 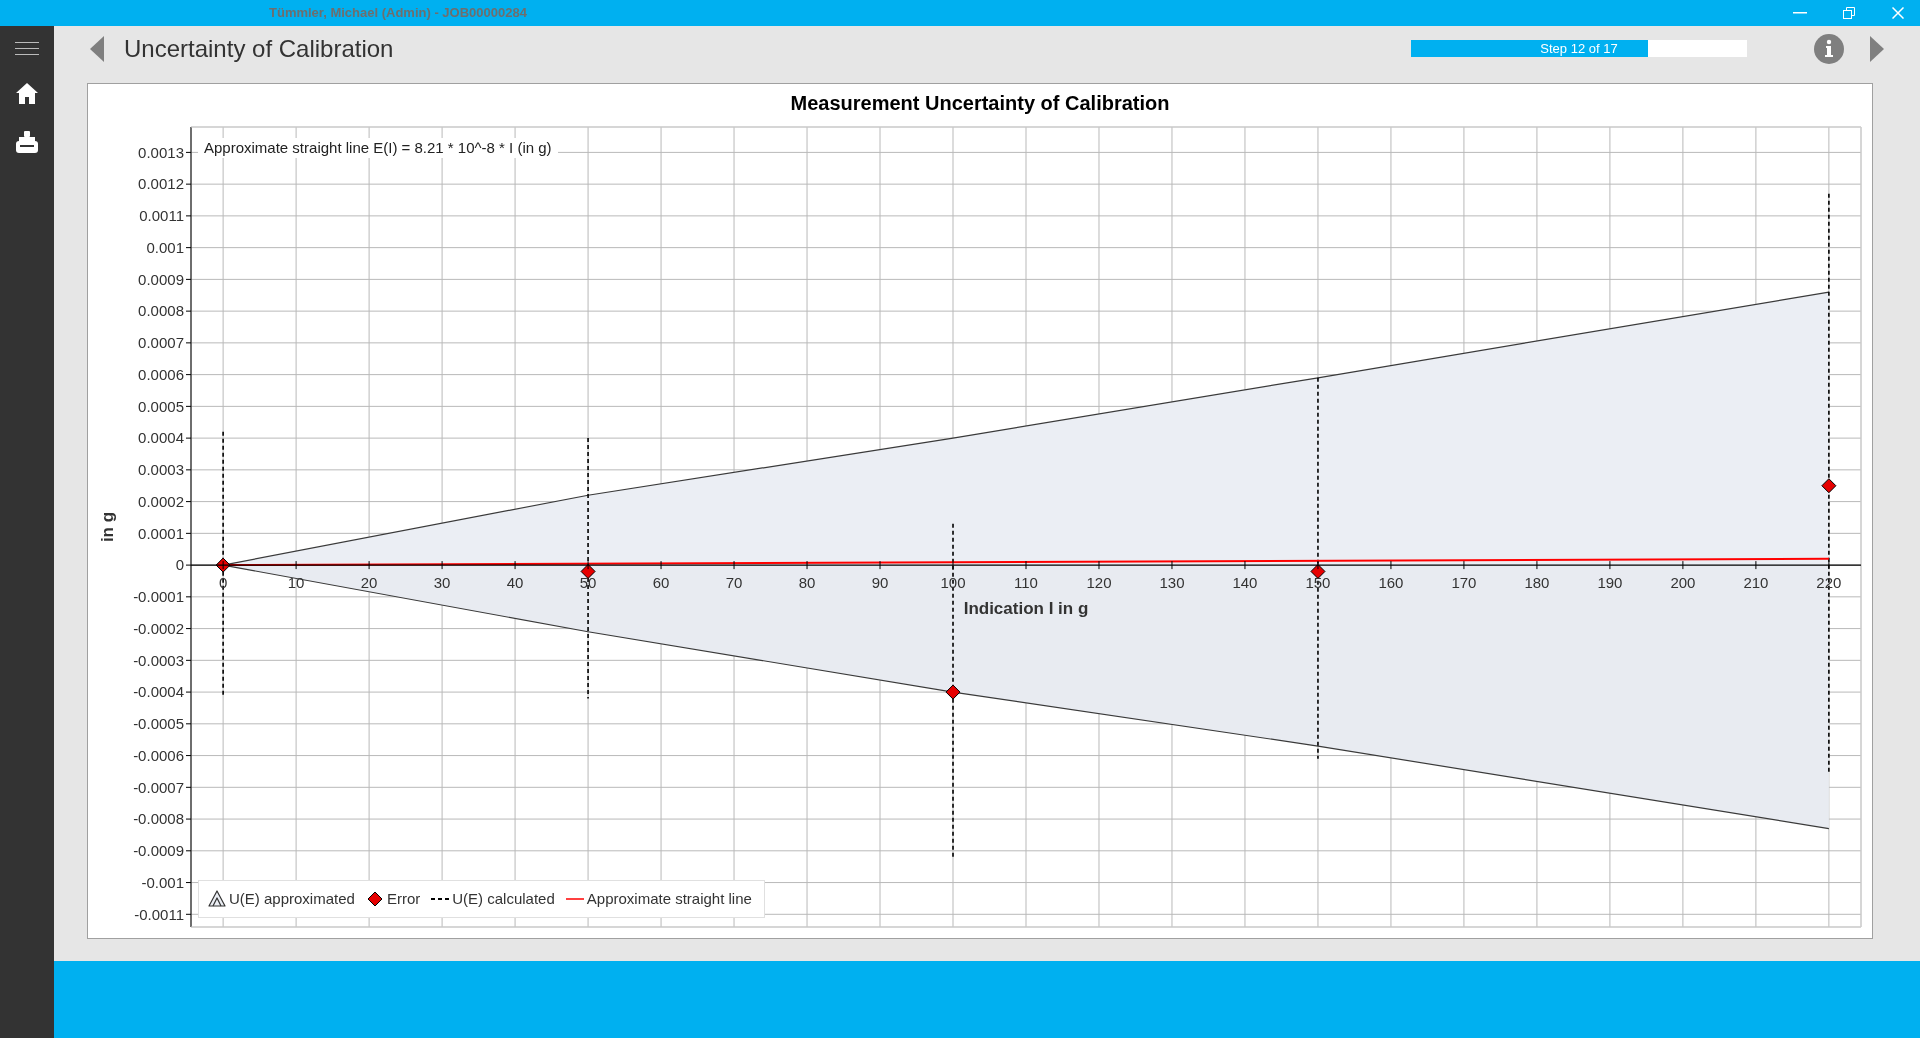 I want to click on y-tick-label: 0.0001, so click(x=161, y=533).